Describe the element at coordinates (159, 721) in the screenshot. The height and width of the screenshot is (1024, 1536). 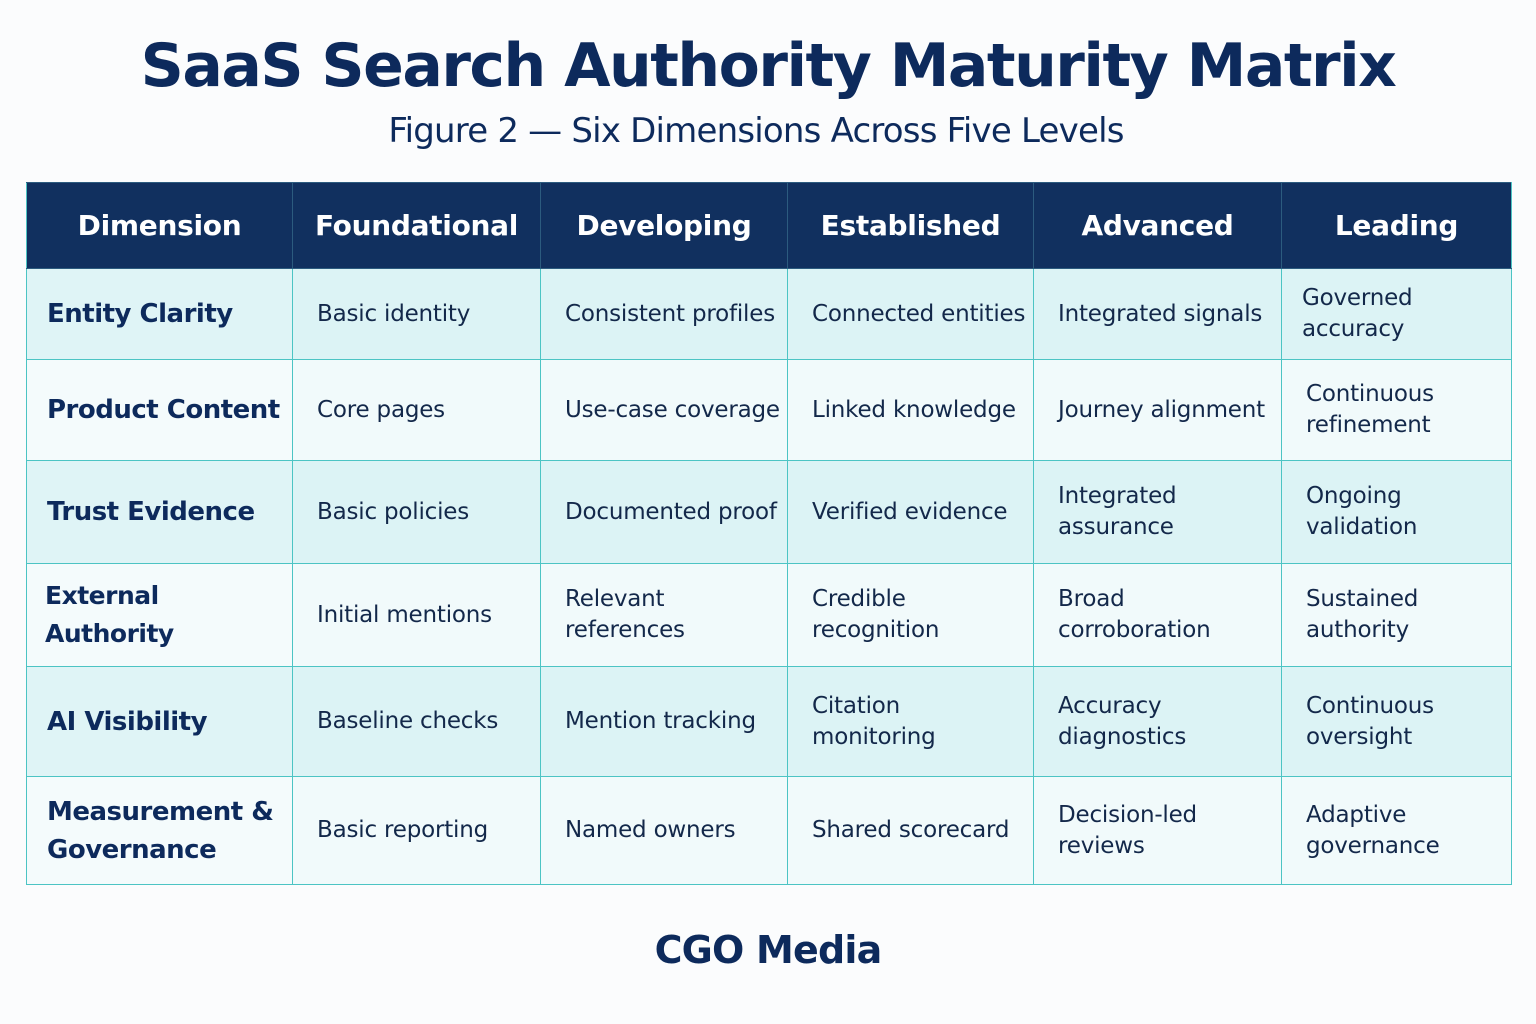
I see `dimension-cell: AI Visibility` at that location.